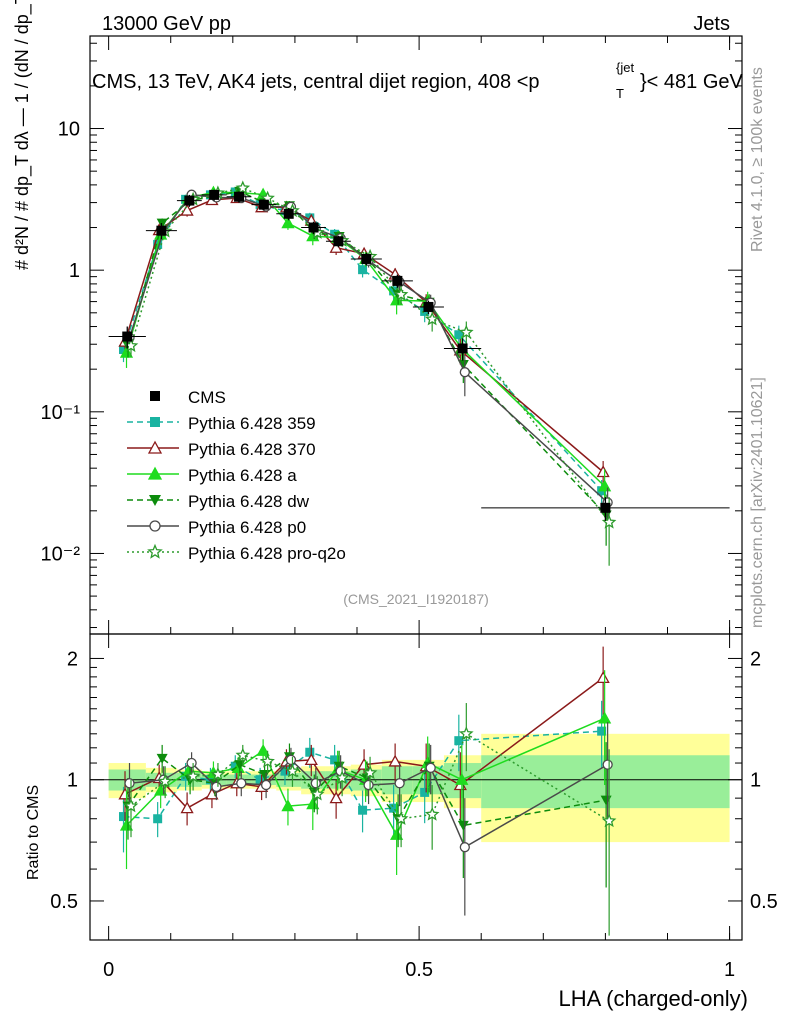  Describe the element at coordinates (61, 413) in the screenshot. I see `y-tick-label: 10⁻¹` at that location.